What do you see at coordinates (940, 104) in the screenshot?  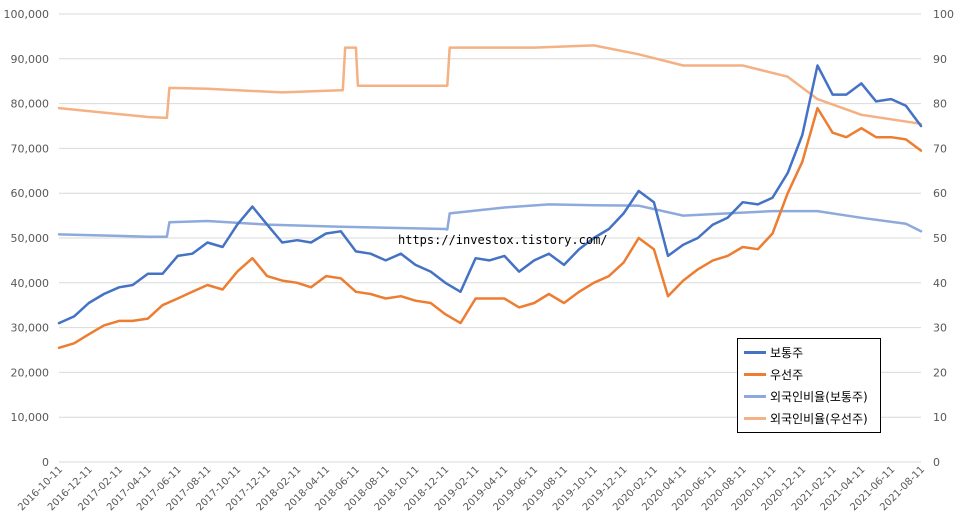 I see `y-tick-label-right: 80` at bounding box center [940, 104].